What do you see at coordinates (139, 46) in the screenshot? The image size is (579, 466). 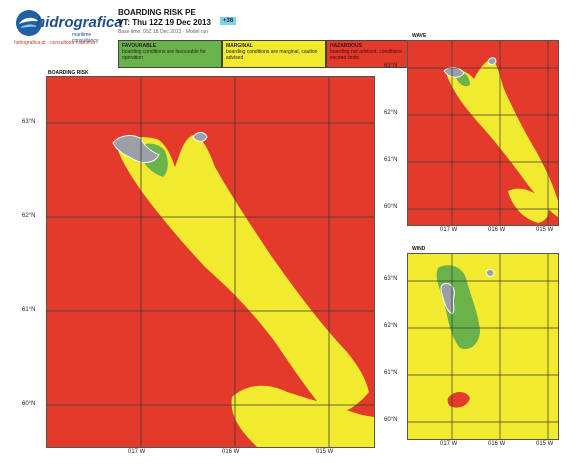 I see `legend-favourable-title: FAVOURABLE` at bounding box center [139, 46].